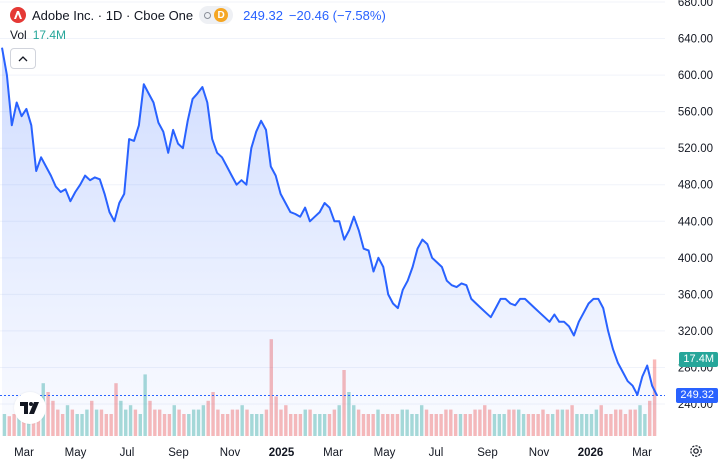 The height and width of the screenshot is (463, 723). Describe the element at coordinates (698, 359) in the screenshot. I see `volume-price-tag: 17.4M` at that location.